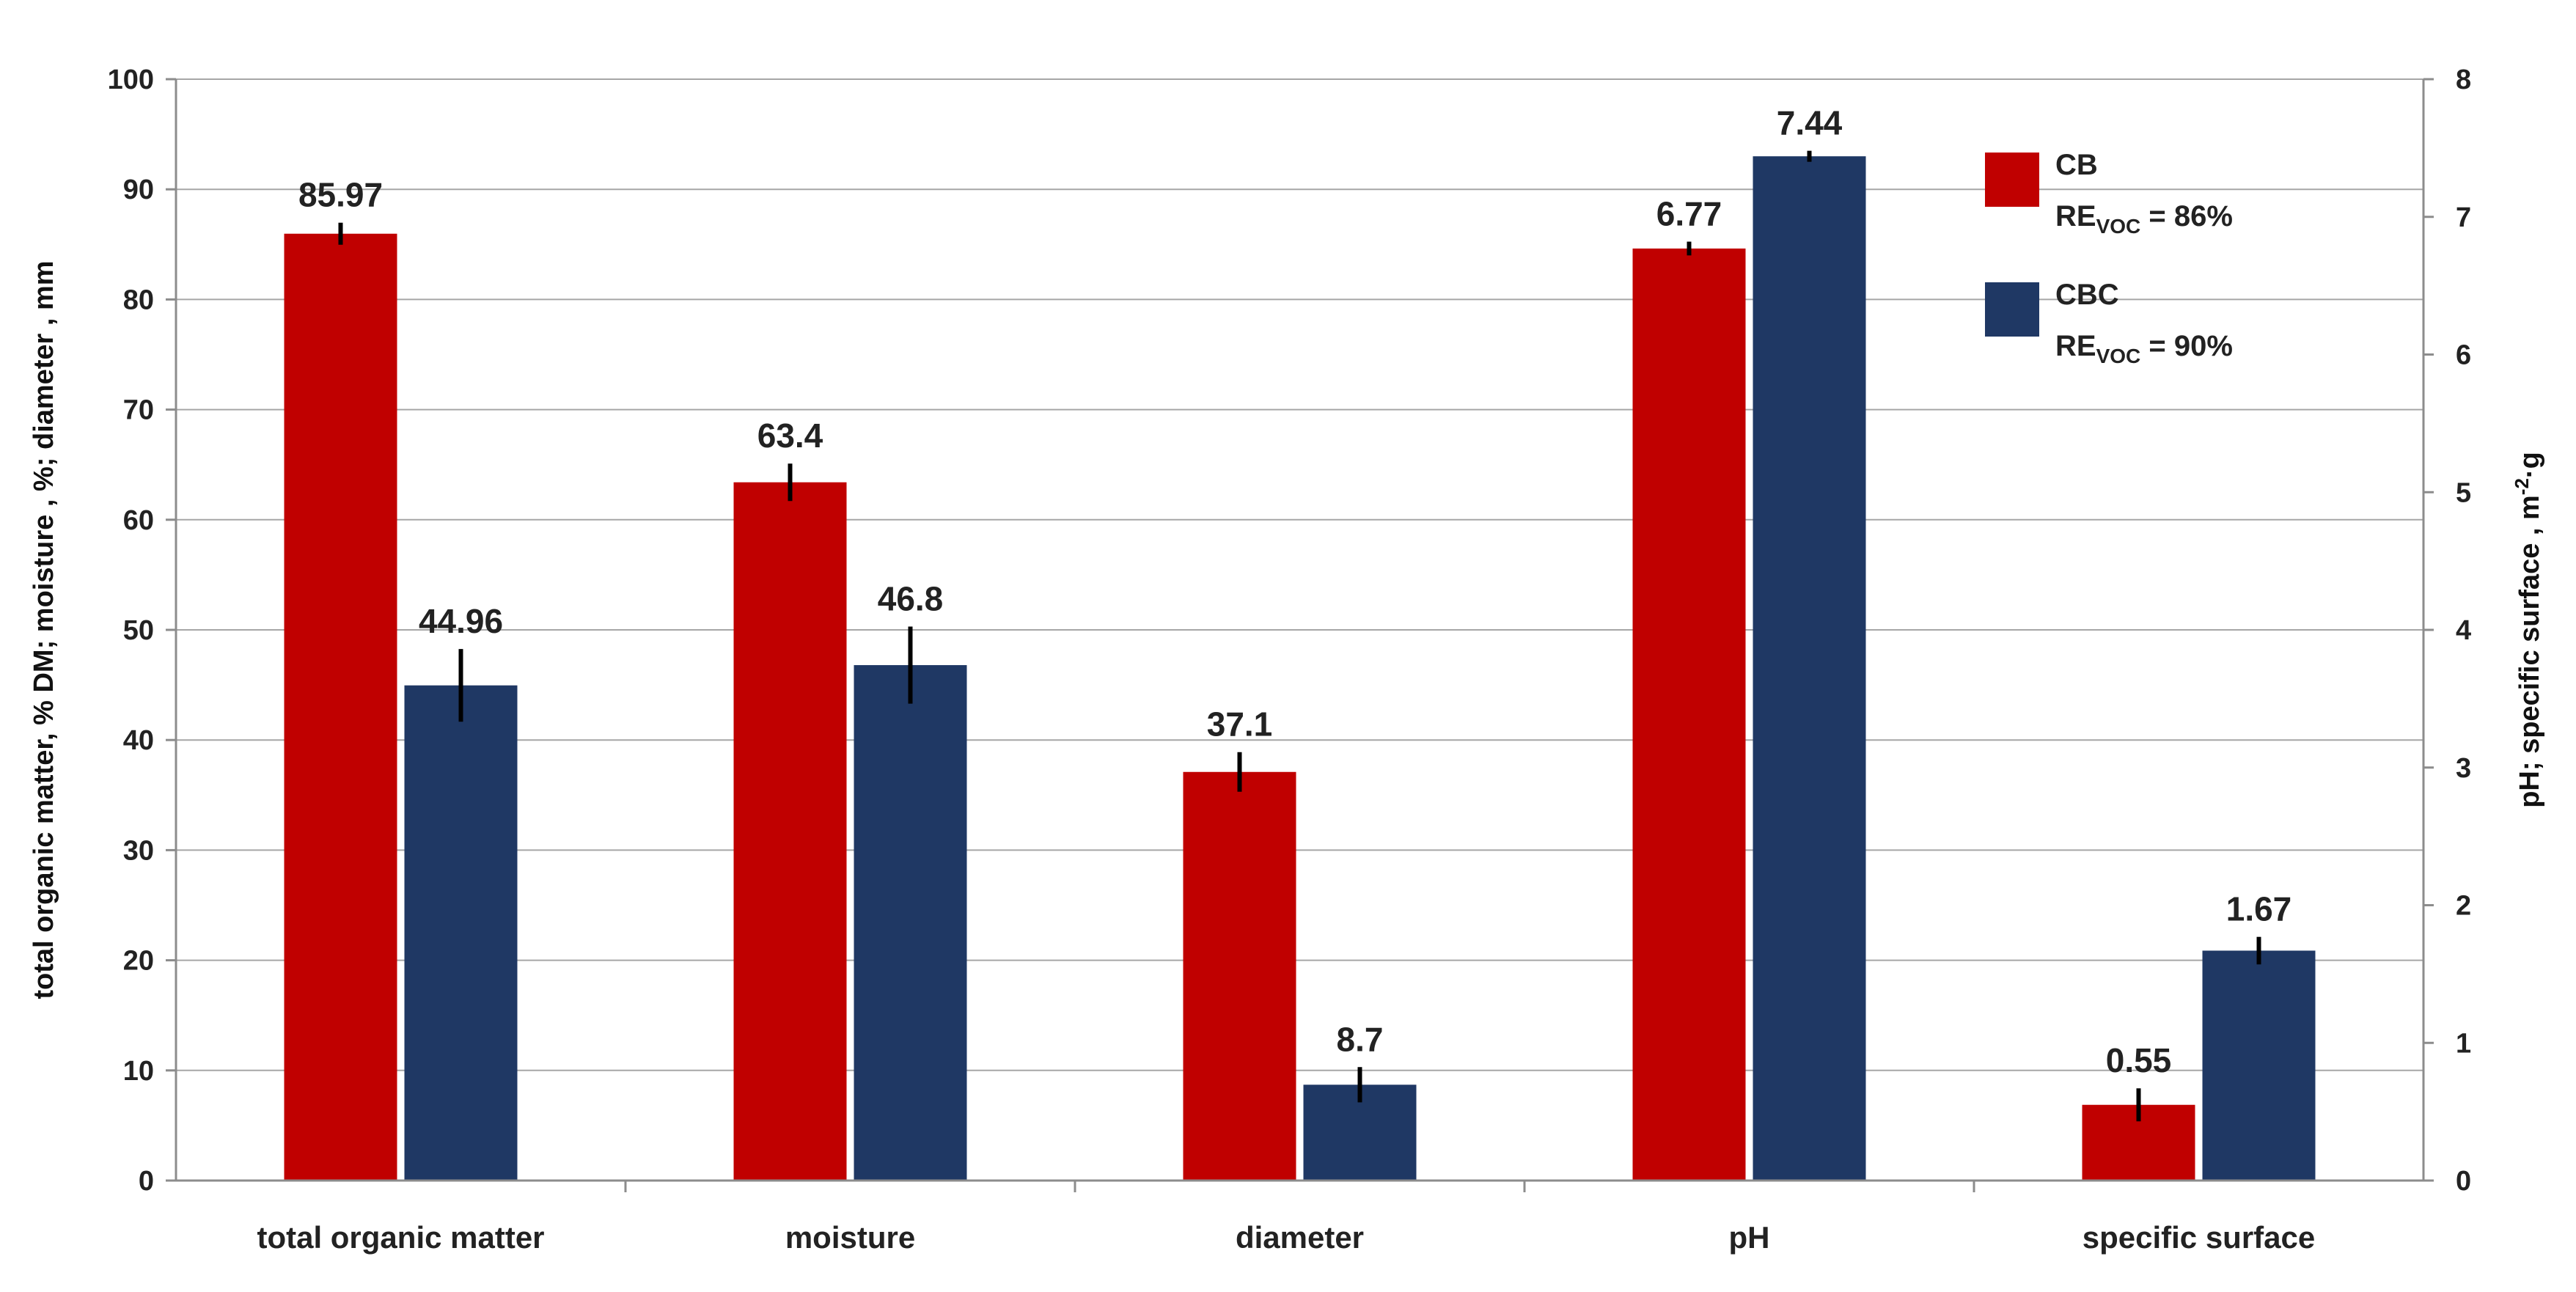 Image resolution: width=2576 pixels, height=1292 pixels. I want to click on left-tick-label: 0, so click(147, 1181).